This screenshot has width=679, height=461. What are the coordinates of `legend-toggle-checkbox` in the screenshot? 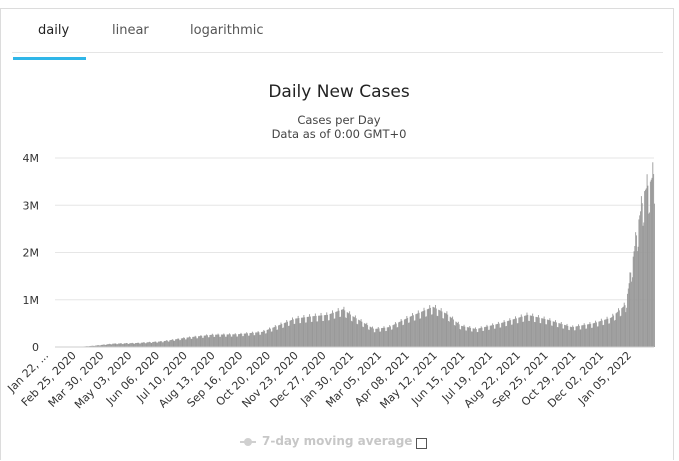 It's located at (421, 443).